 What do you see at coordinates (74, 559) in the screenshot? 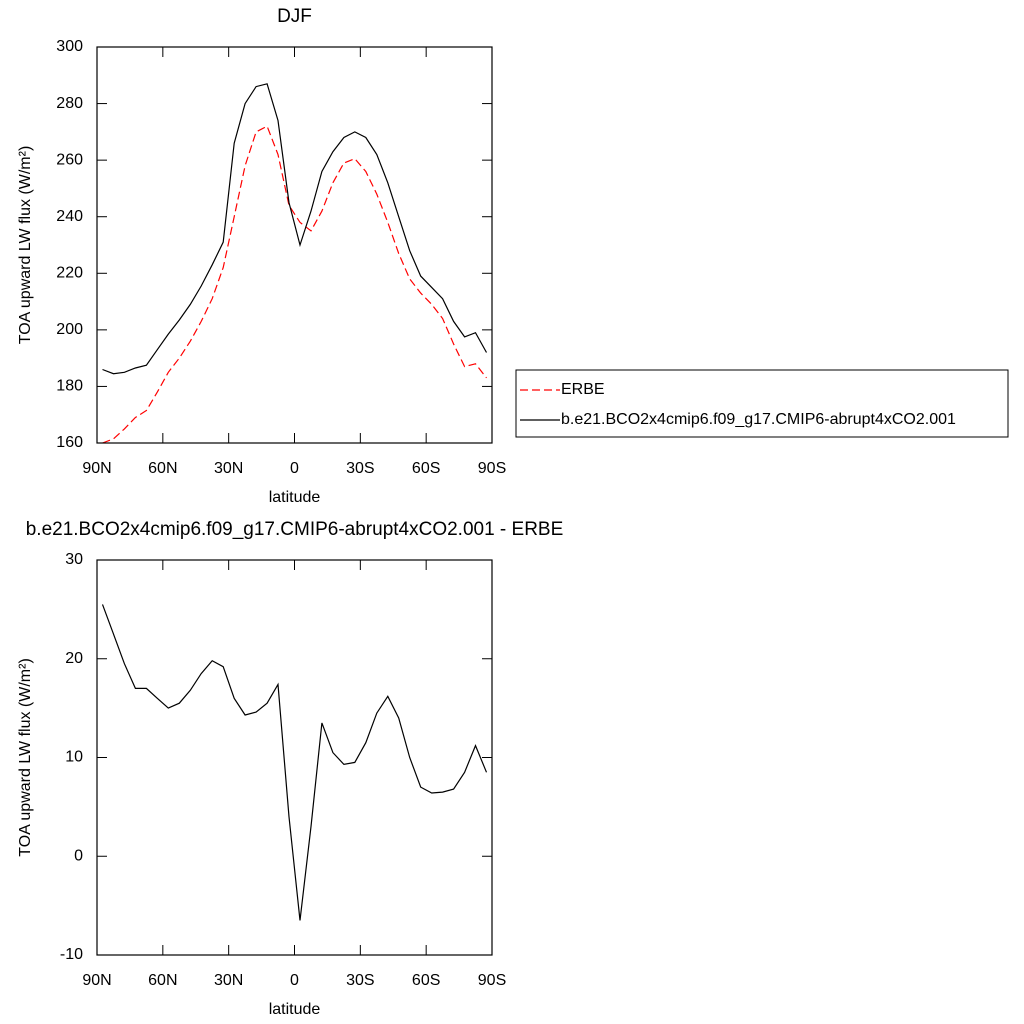
I see `y-tick-label: 30` at bounding box center [74, 559].